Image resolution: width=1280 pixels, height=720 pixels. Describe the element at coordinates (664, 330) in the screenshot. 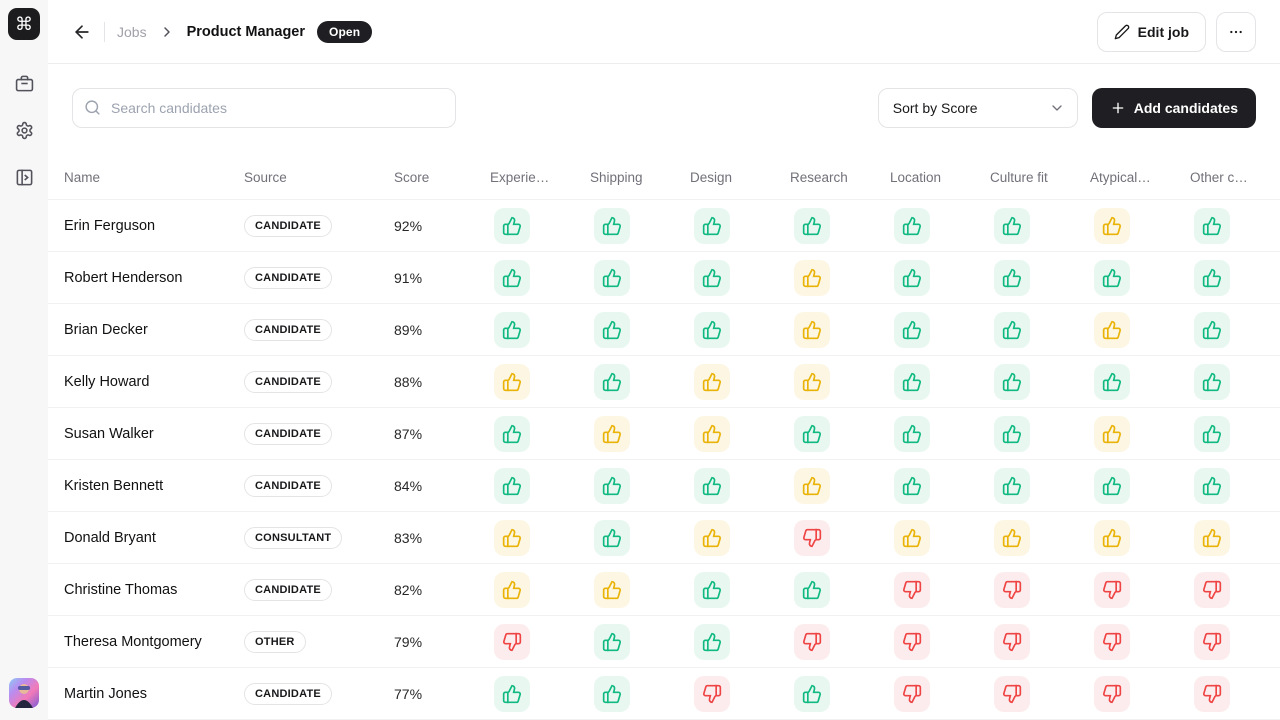

I see `table-row: Brian Decker CANDIDATE 89%` at that location.